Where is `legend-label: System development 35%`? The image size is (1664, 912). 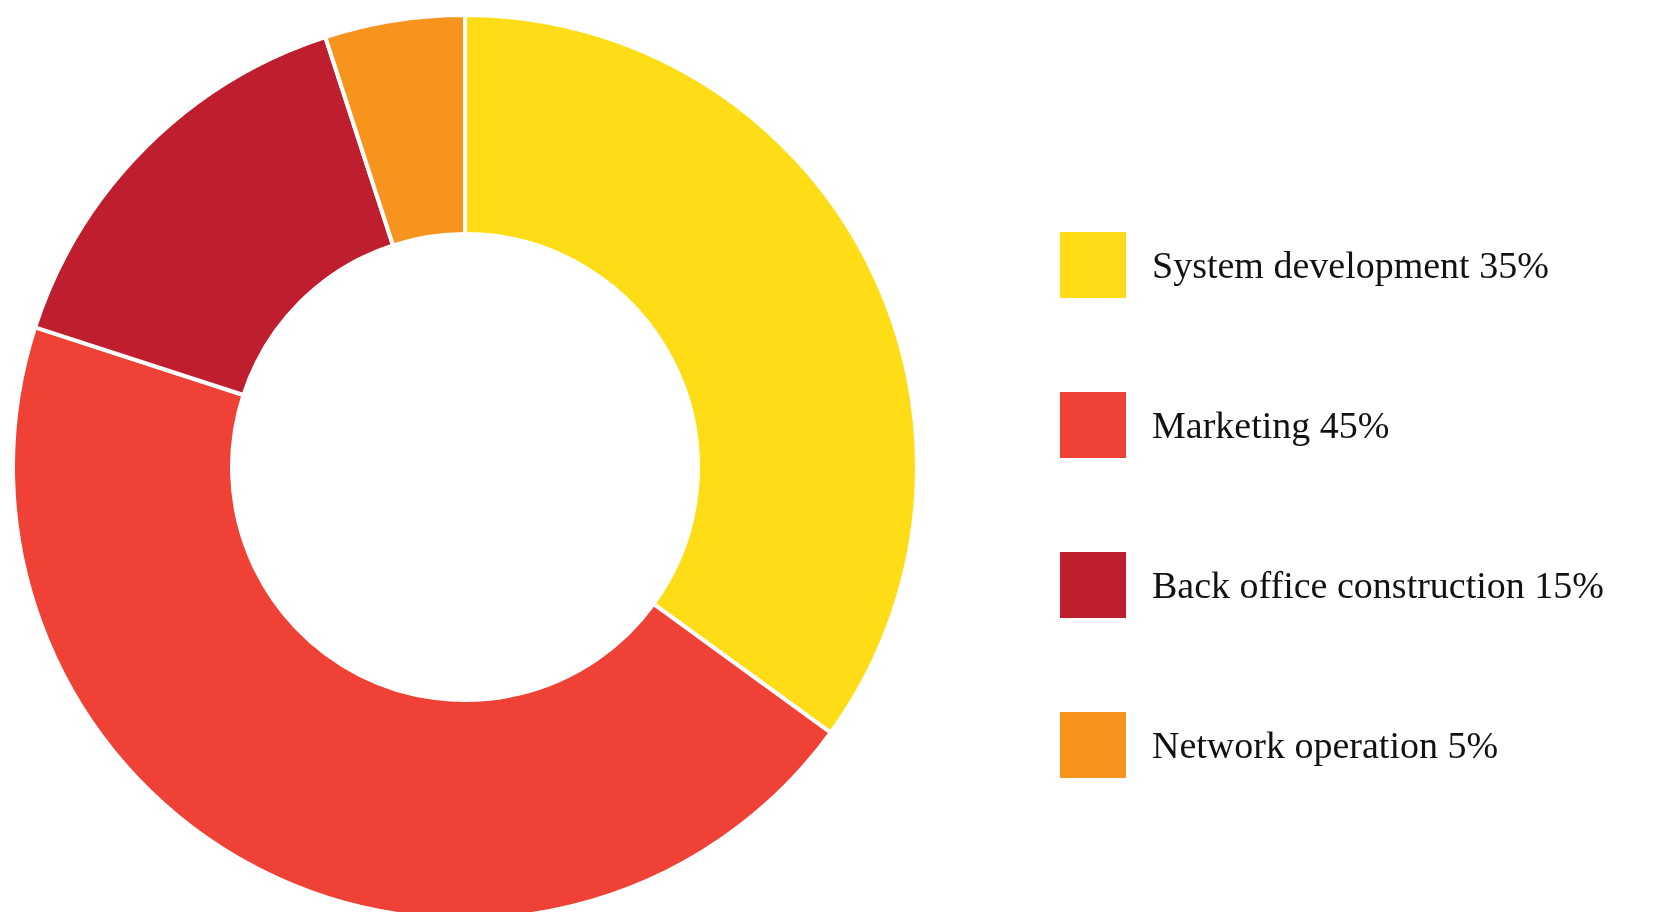
legend-label: System development 35% is located at coordinates (1350, 265).